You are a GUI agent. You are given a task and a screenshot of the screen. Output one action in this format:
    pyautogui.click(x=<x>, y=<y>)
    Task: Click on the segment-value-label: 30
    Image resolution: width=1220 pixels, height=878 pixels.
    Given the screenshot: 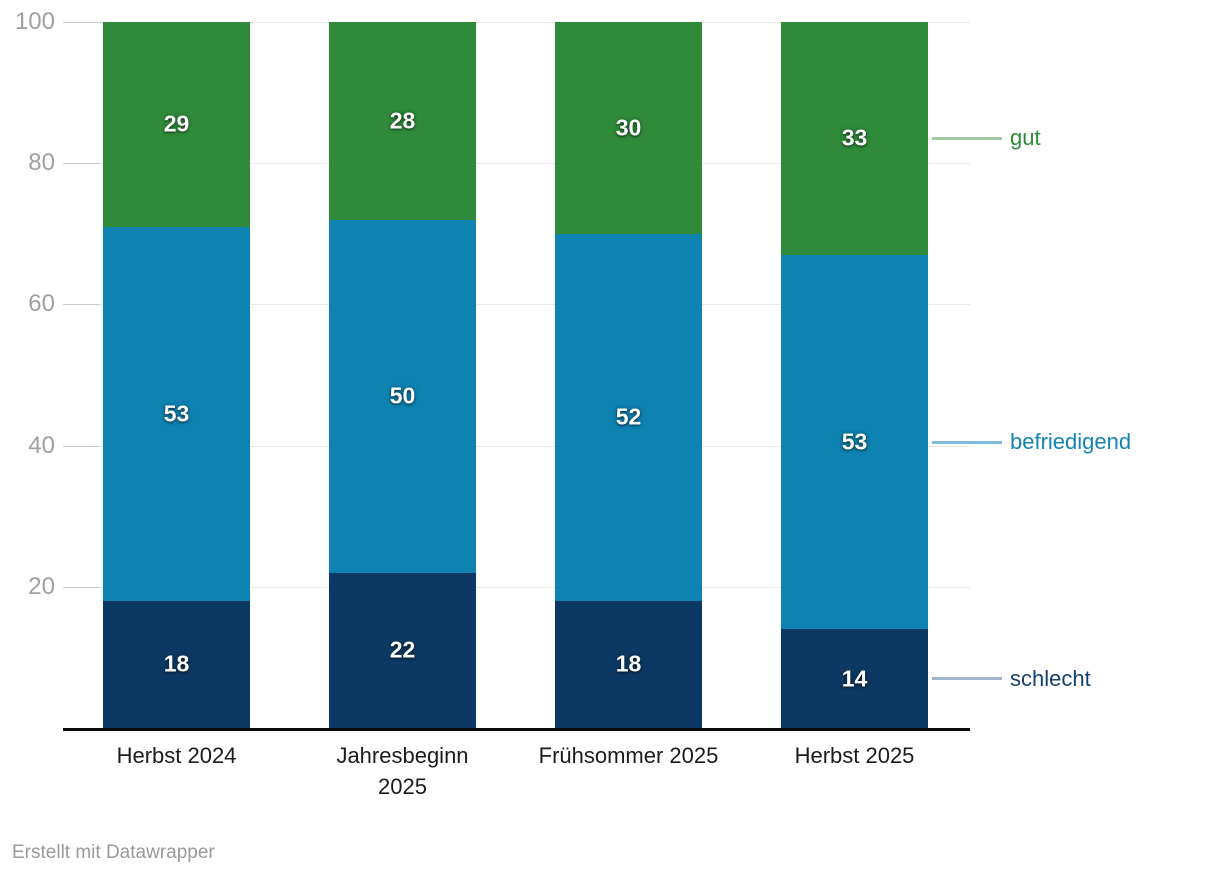 What is the action you would take?
    pyautogui.click(x=628, y=127)
    